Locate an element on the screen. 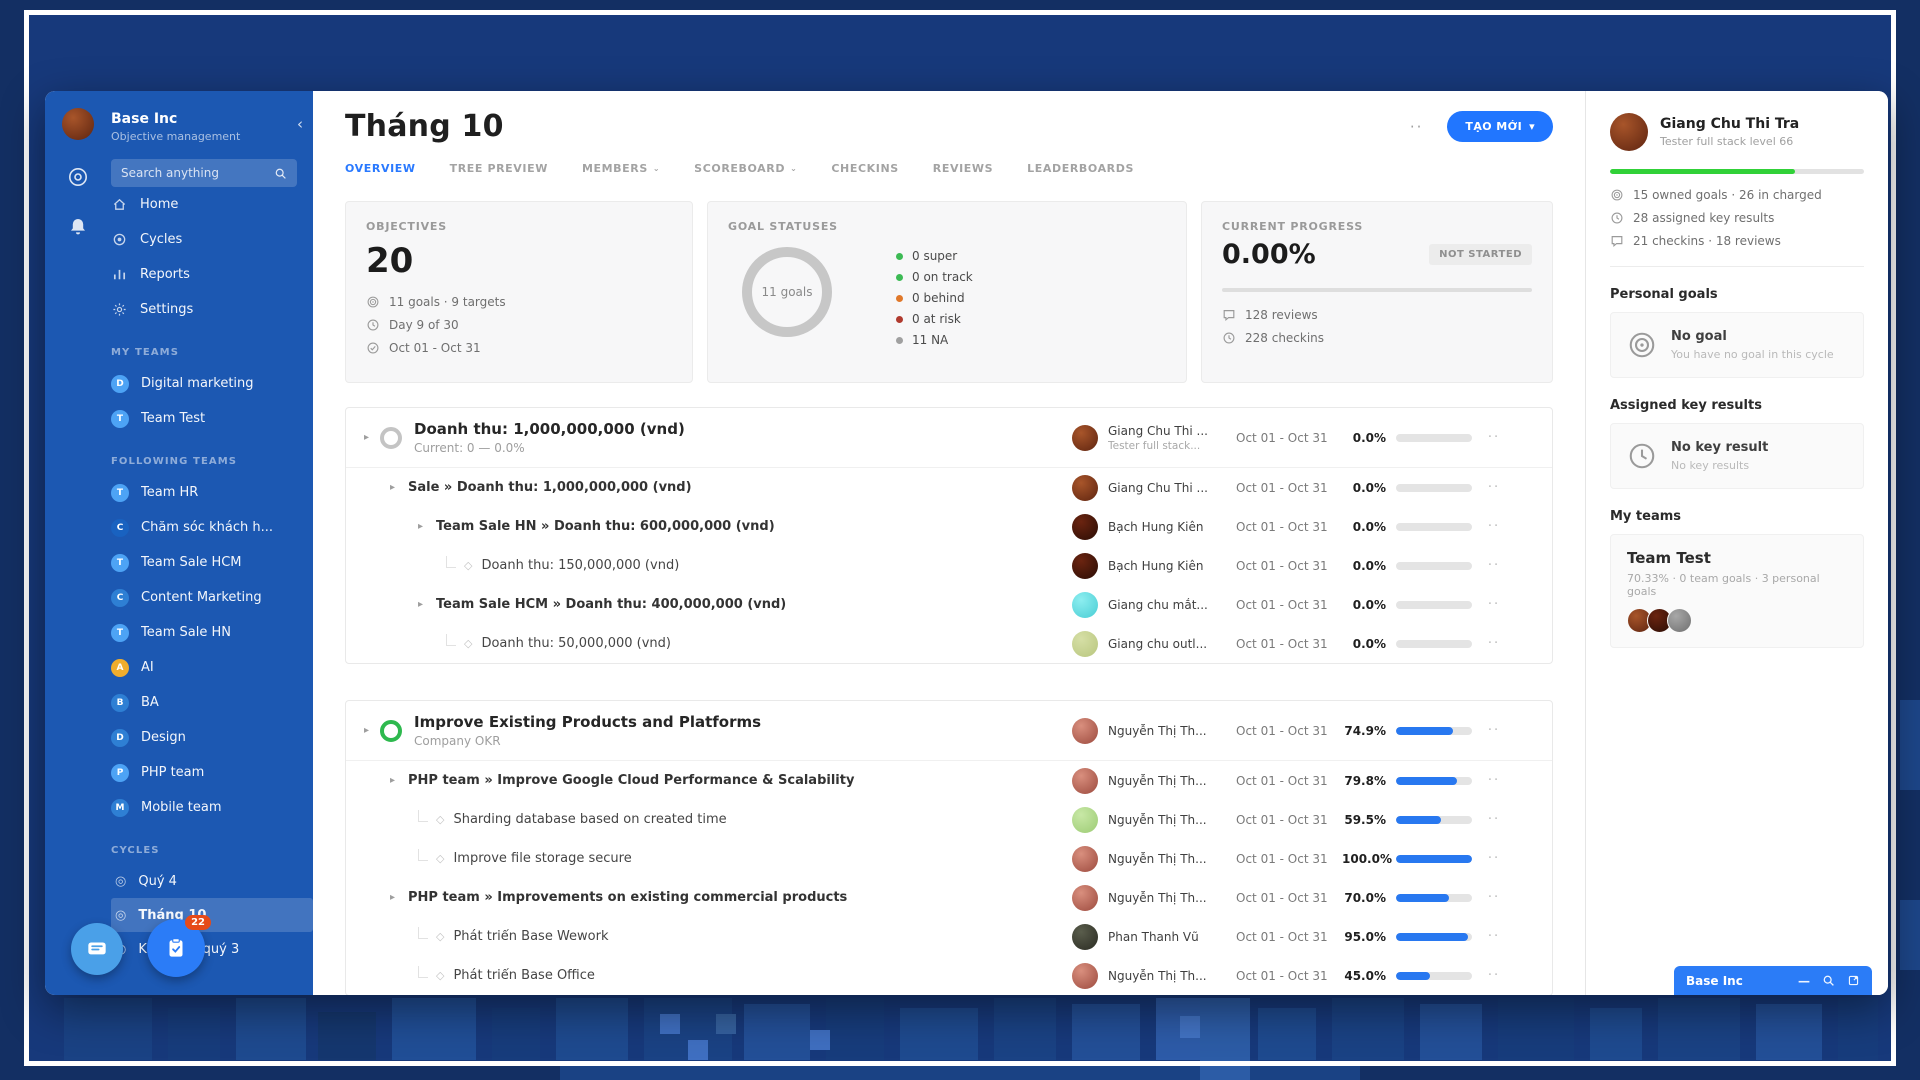 The width and height of the screenshot is (1920, 1080). sidebar-team-item: D Digital marketing is located at coordinates (204, 383).